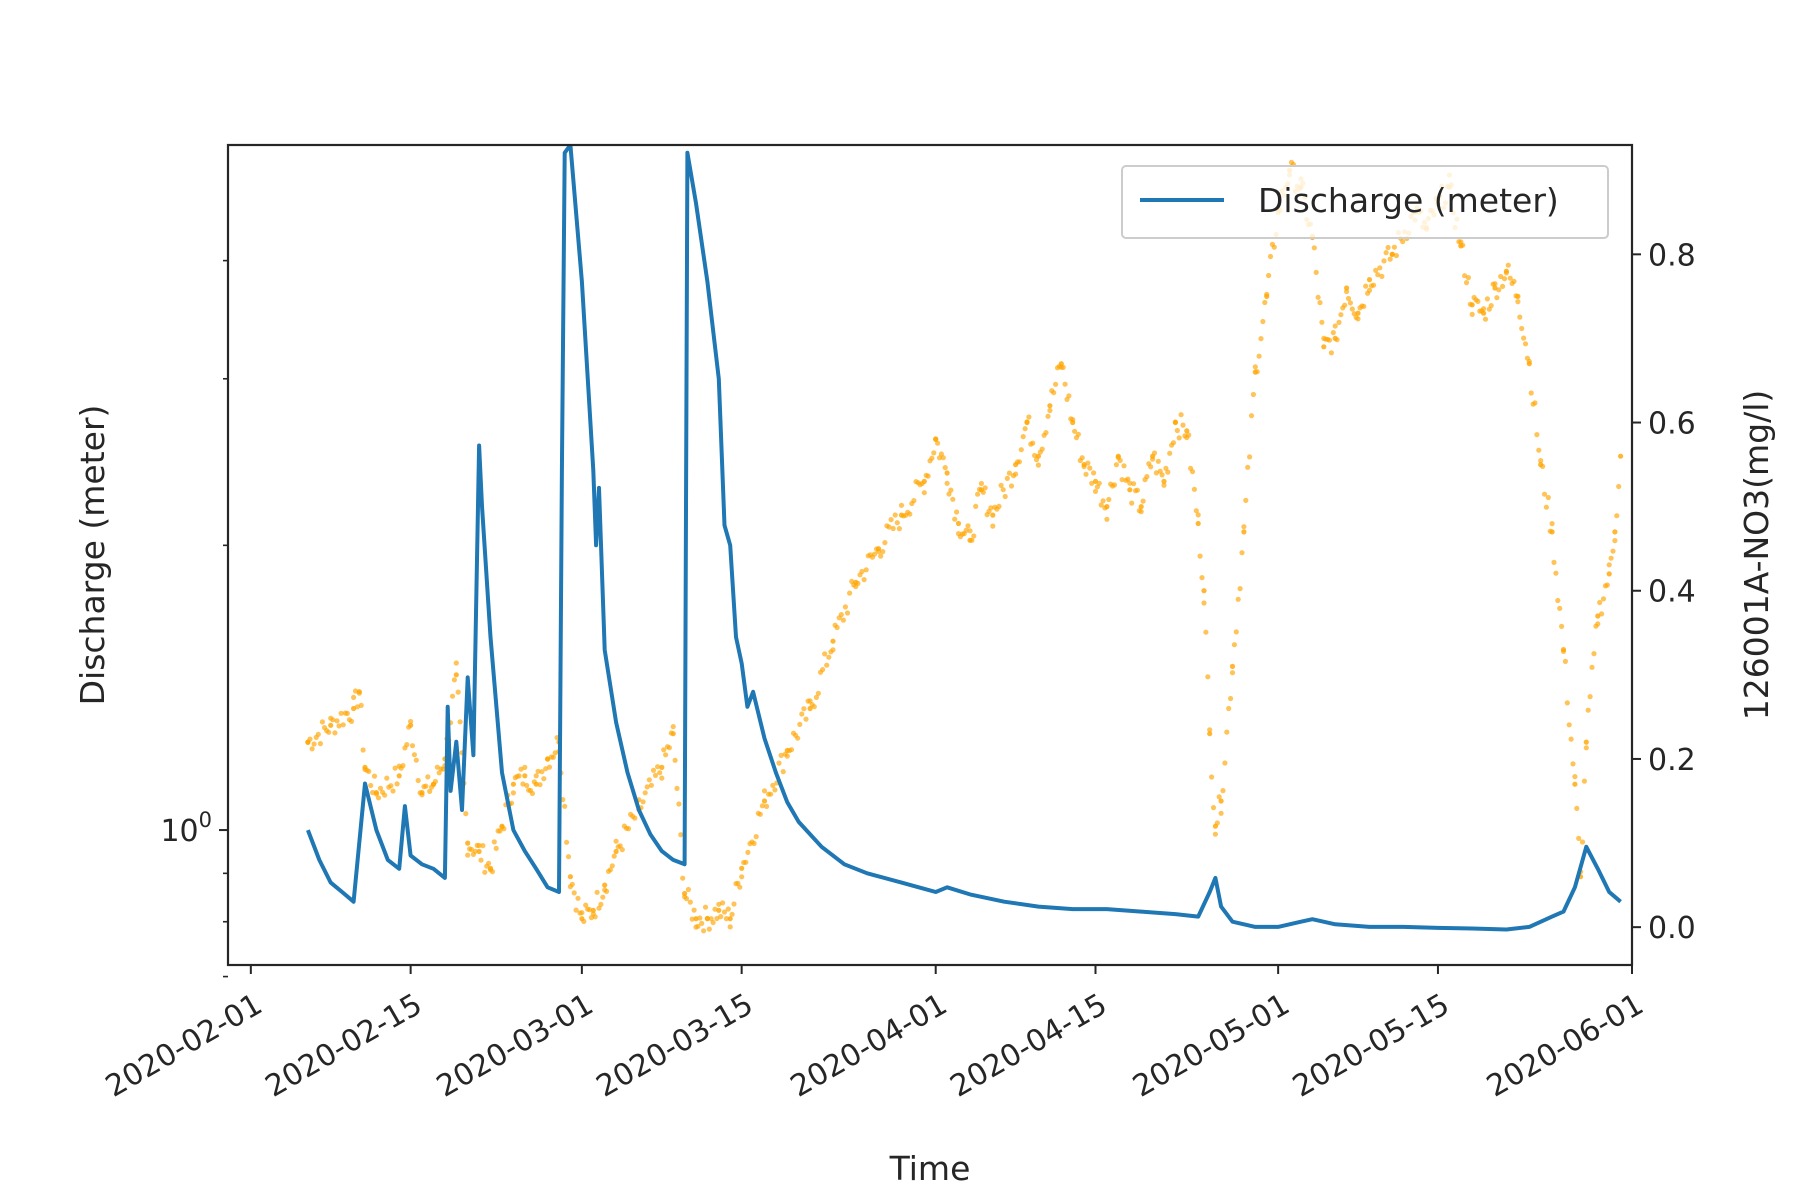 The image size is (1800, 1200). What do you see at coordinates (194, 618) in the screenshot?
I see `y-left-axis: 100` at bounding box center [194, 618].